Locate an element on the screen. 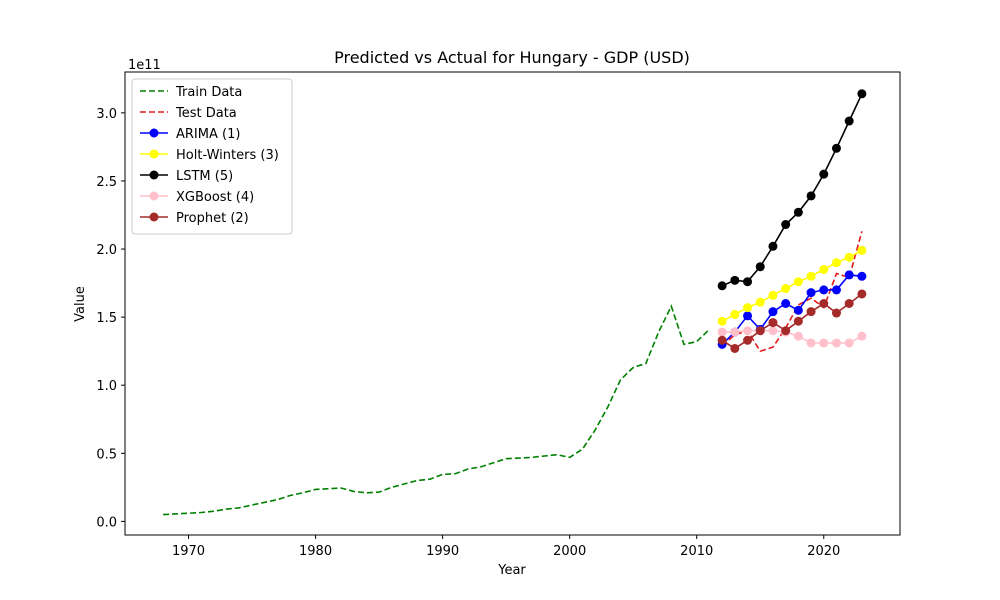  legend-item-prophet-2: Prophet (2) is located at coordinates (194, 218).